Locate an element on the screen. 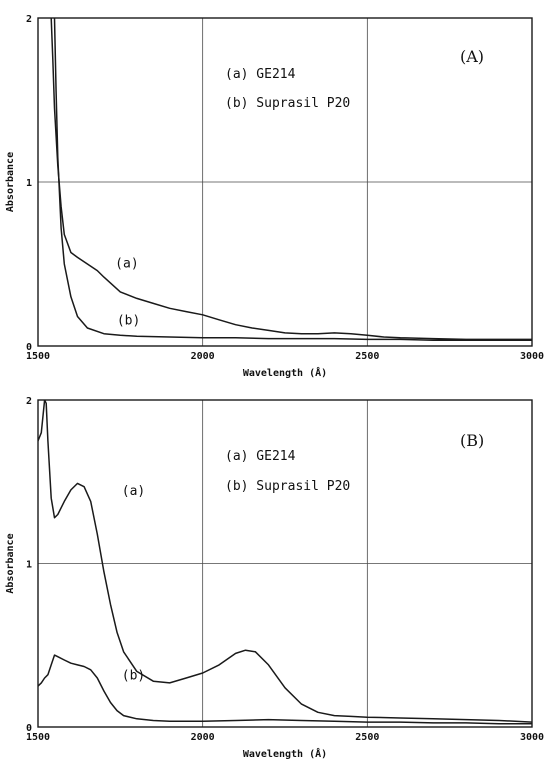 The image size is (557, 762). panel-label: (A) is located at coordinates (472, 56).